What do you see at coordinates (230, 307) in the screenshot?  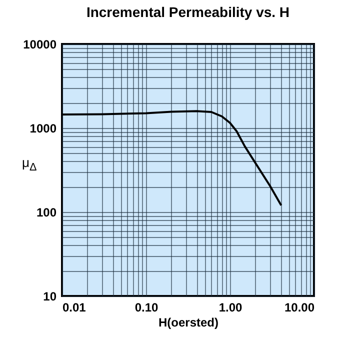 I see `x-tick-label: 1.00` at bounding box center [230, 307].